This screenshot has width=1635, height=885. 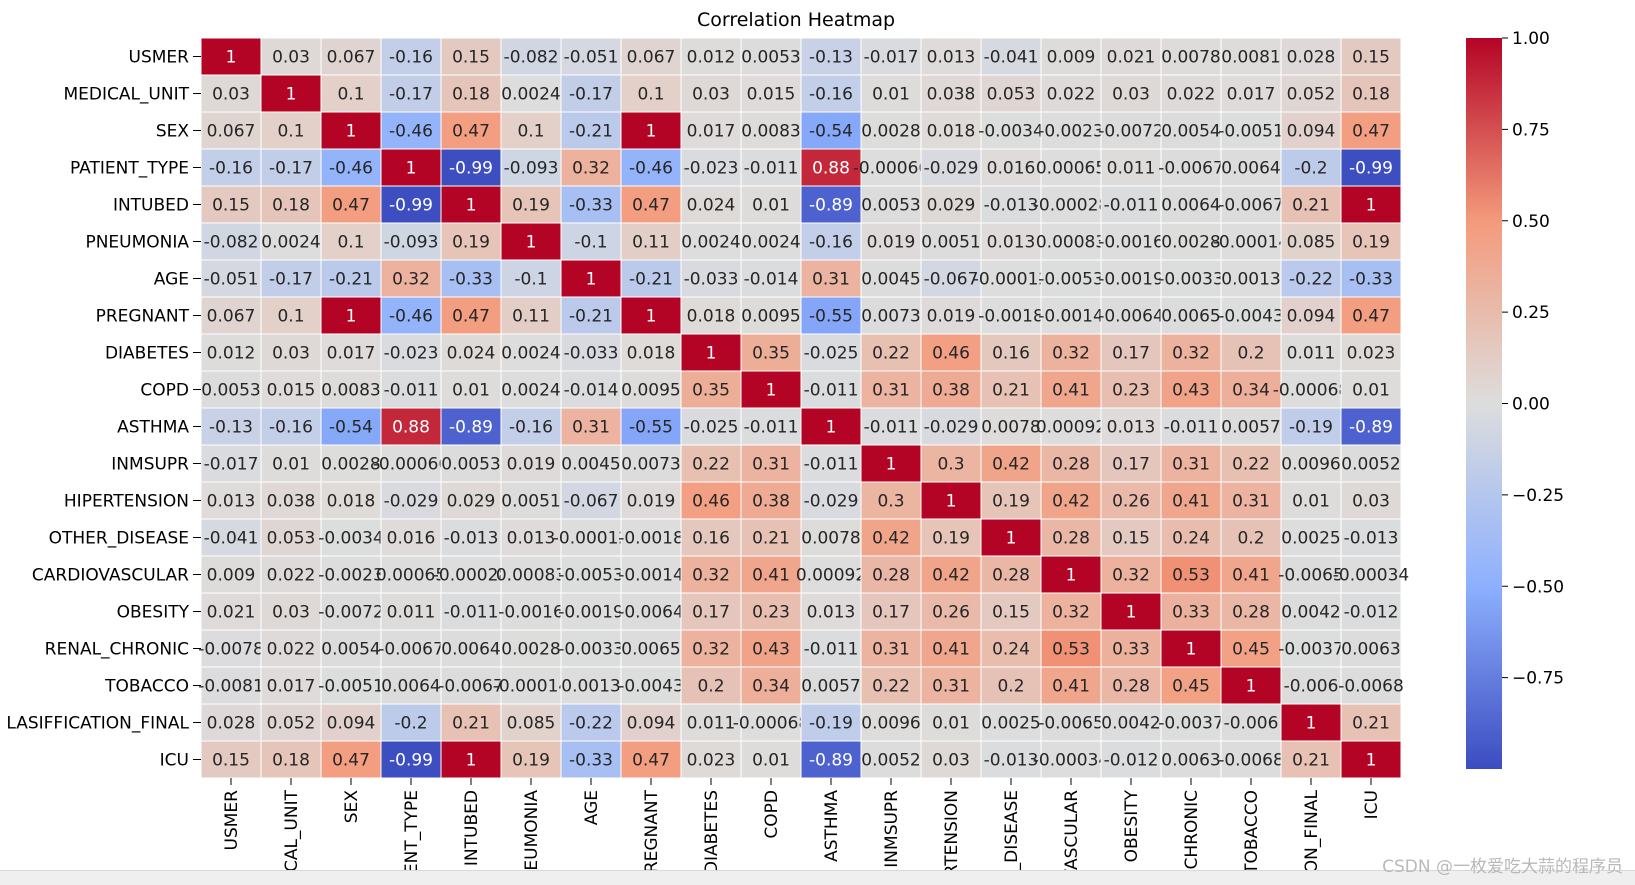 I want to click on row-tick-label: LASIFFICATION_FINAL, so click(x=97, y=724).